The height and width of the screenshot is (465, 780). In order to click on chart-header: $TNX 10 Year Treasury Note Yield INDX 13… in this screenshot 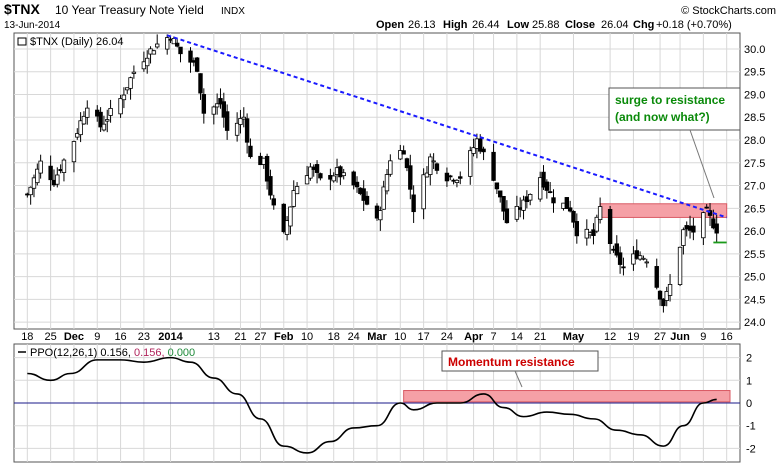, I will do `click(390, 16)`.